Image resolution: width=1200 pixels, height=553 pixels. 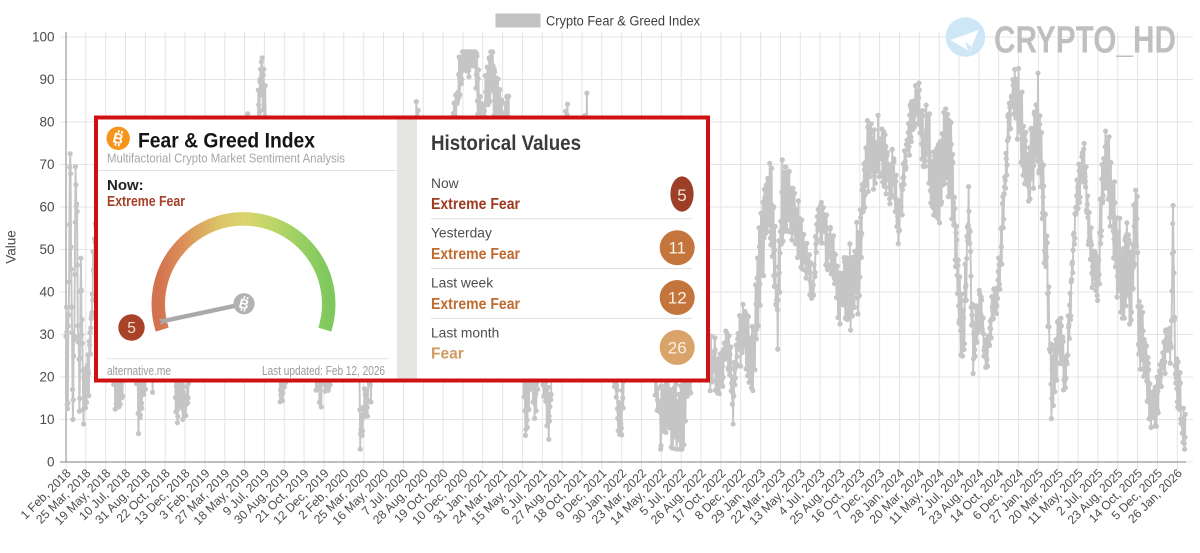 I want to click on svg-text: 12, so click(x=677, y=298).